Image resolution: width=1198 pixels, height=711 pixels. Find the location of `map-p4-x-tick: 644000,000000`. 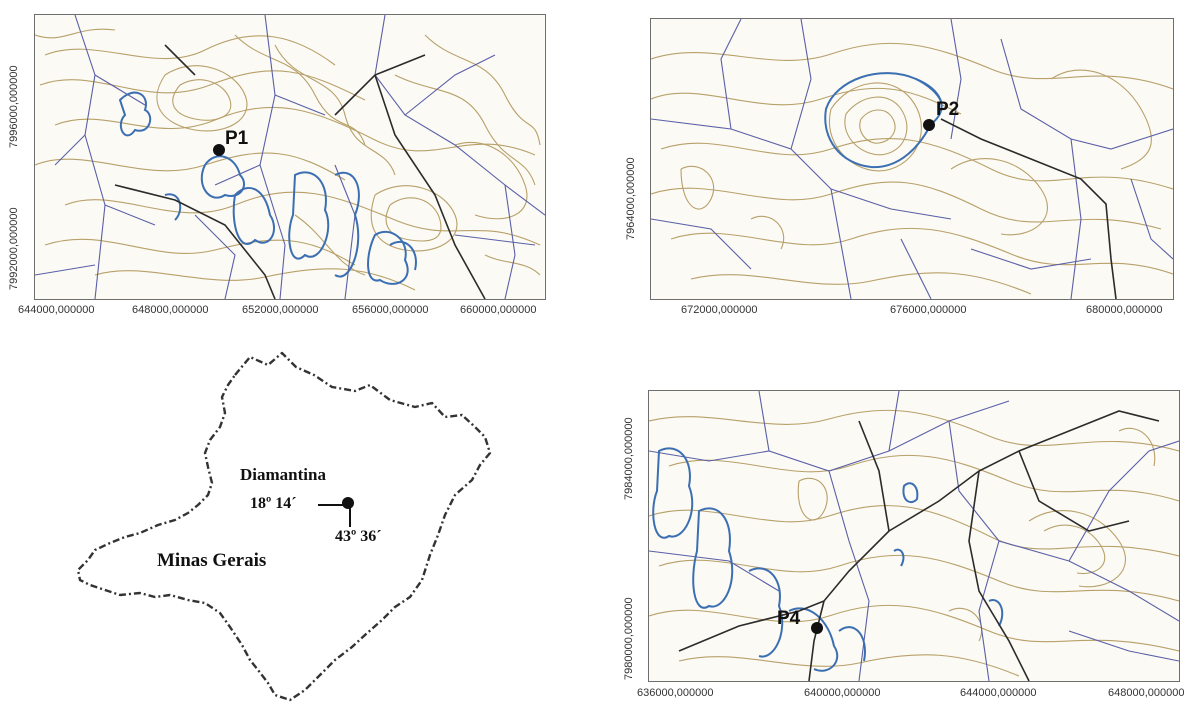

map-p4-x-tick: 644000,000000 is located at coordinates (998, 693).